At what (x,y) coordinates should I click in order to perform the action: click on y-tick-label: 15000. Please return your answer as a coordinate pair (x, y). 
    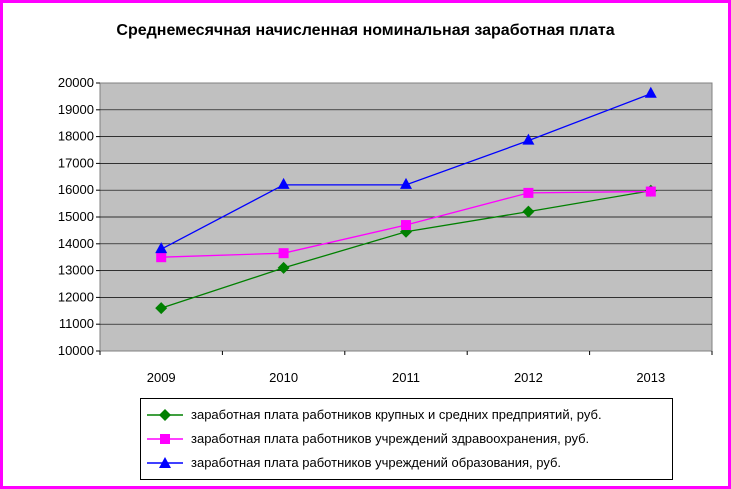
    Looking at the image, I should click on (76, 216).